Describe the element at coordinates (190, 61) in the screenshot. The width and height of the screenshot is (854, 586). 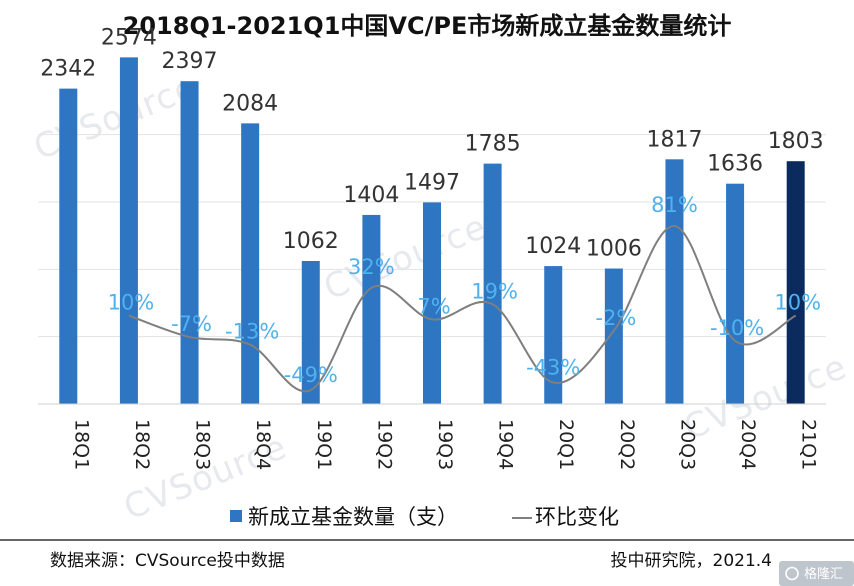
I see `bar-value-label: 2397` at that location.